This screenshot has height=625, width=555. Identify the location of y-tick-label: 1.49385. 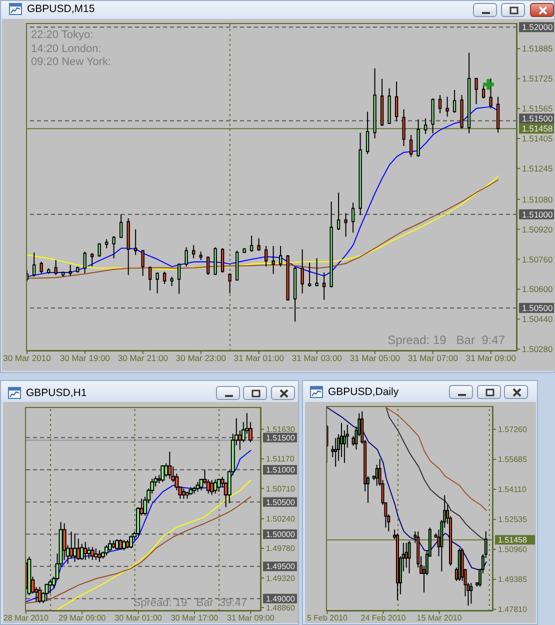
(513, 579).